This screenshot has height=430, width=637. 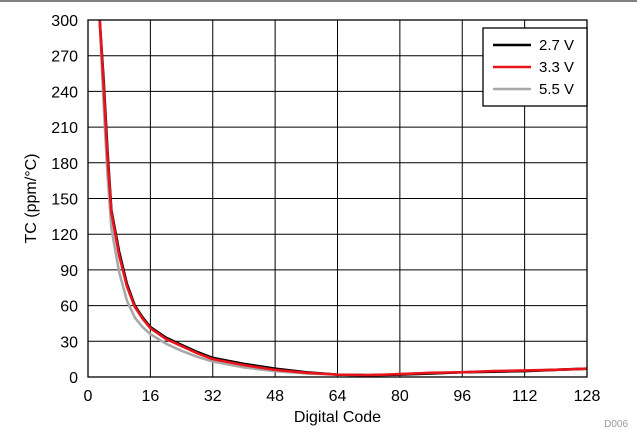 What do you see at coordinates (64, 57) in the screenshot?
I see `y-tick-label: 270` at bounding box center [64, 57].